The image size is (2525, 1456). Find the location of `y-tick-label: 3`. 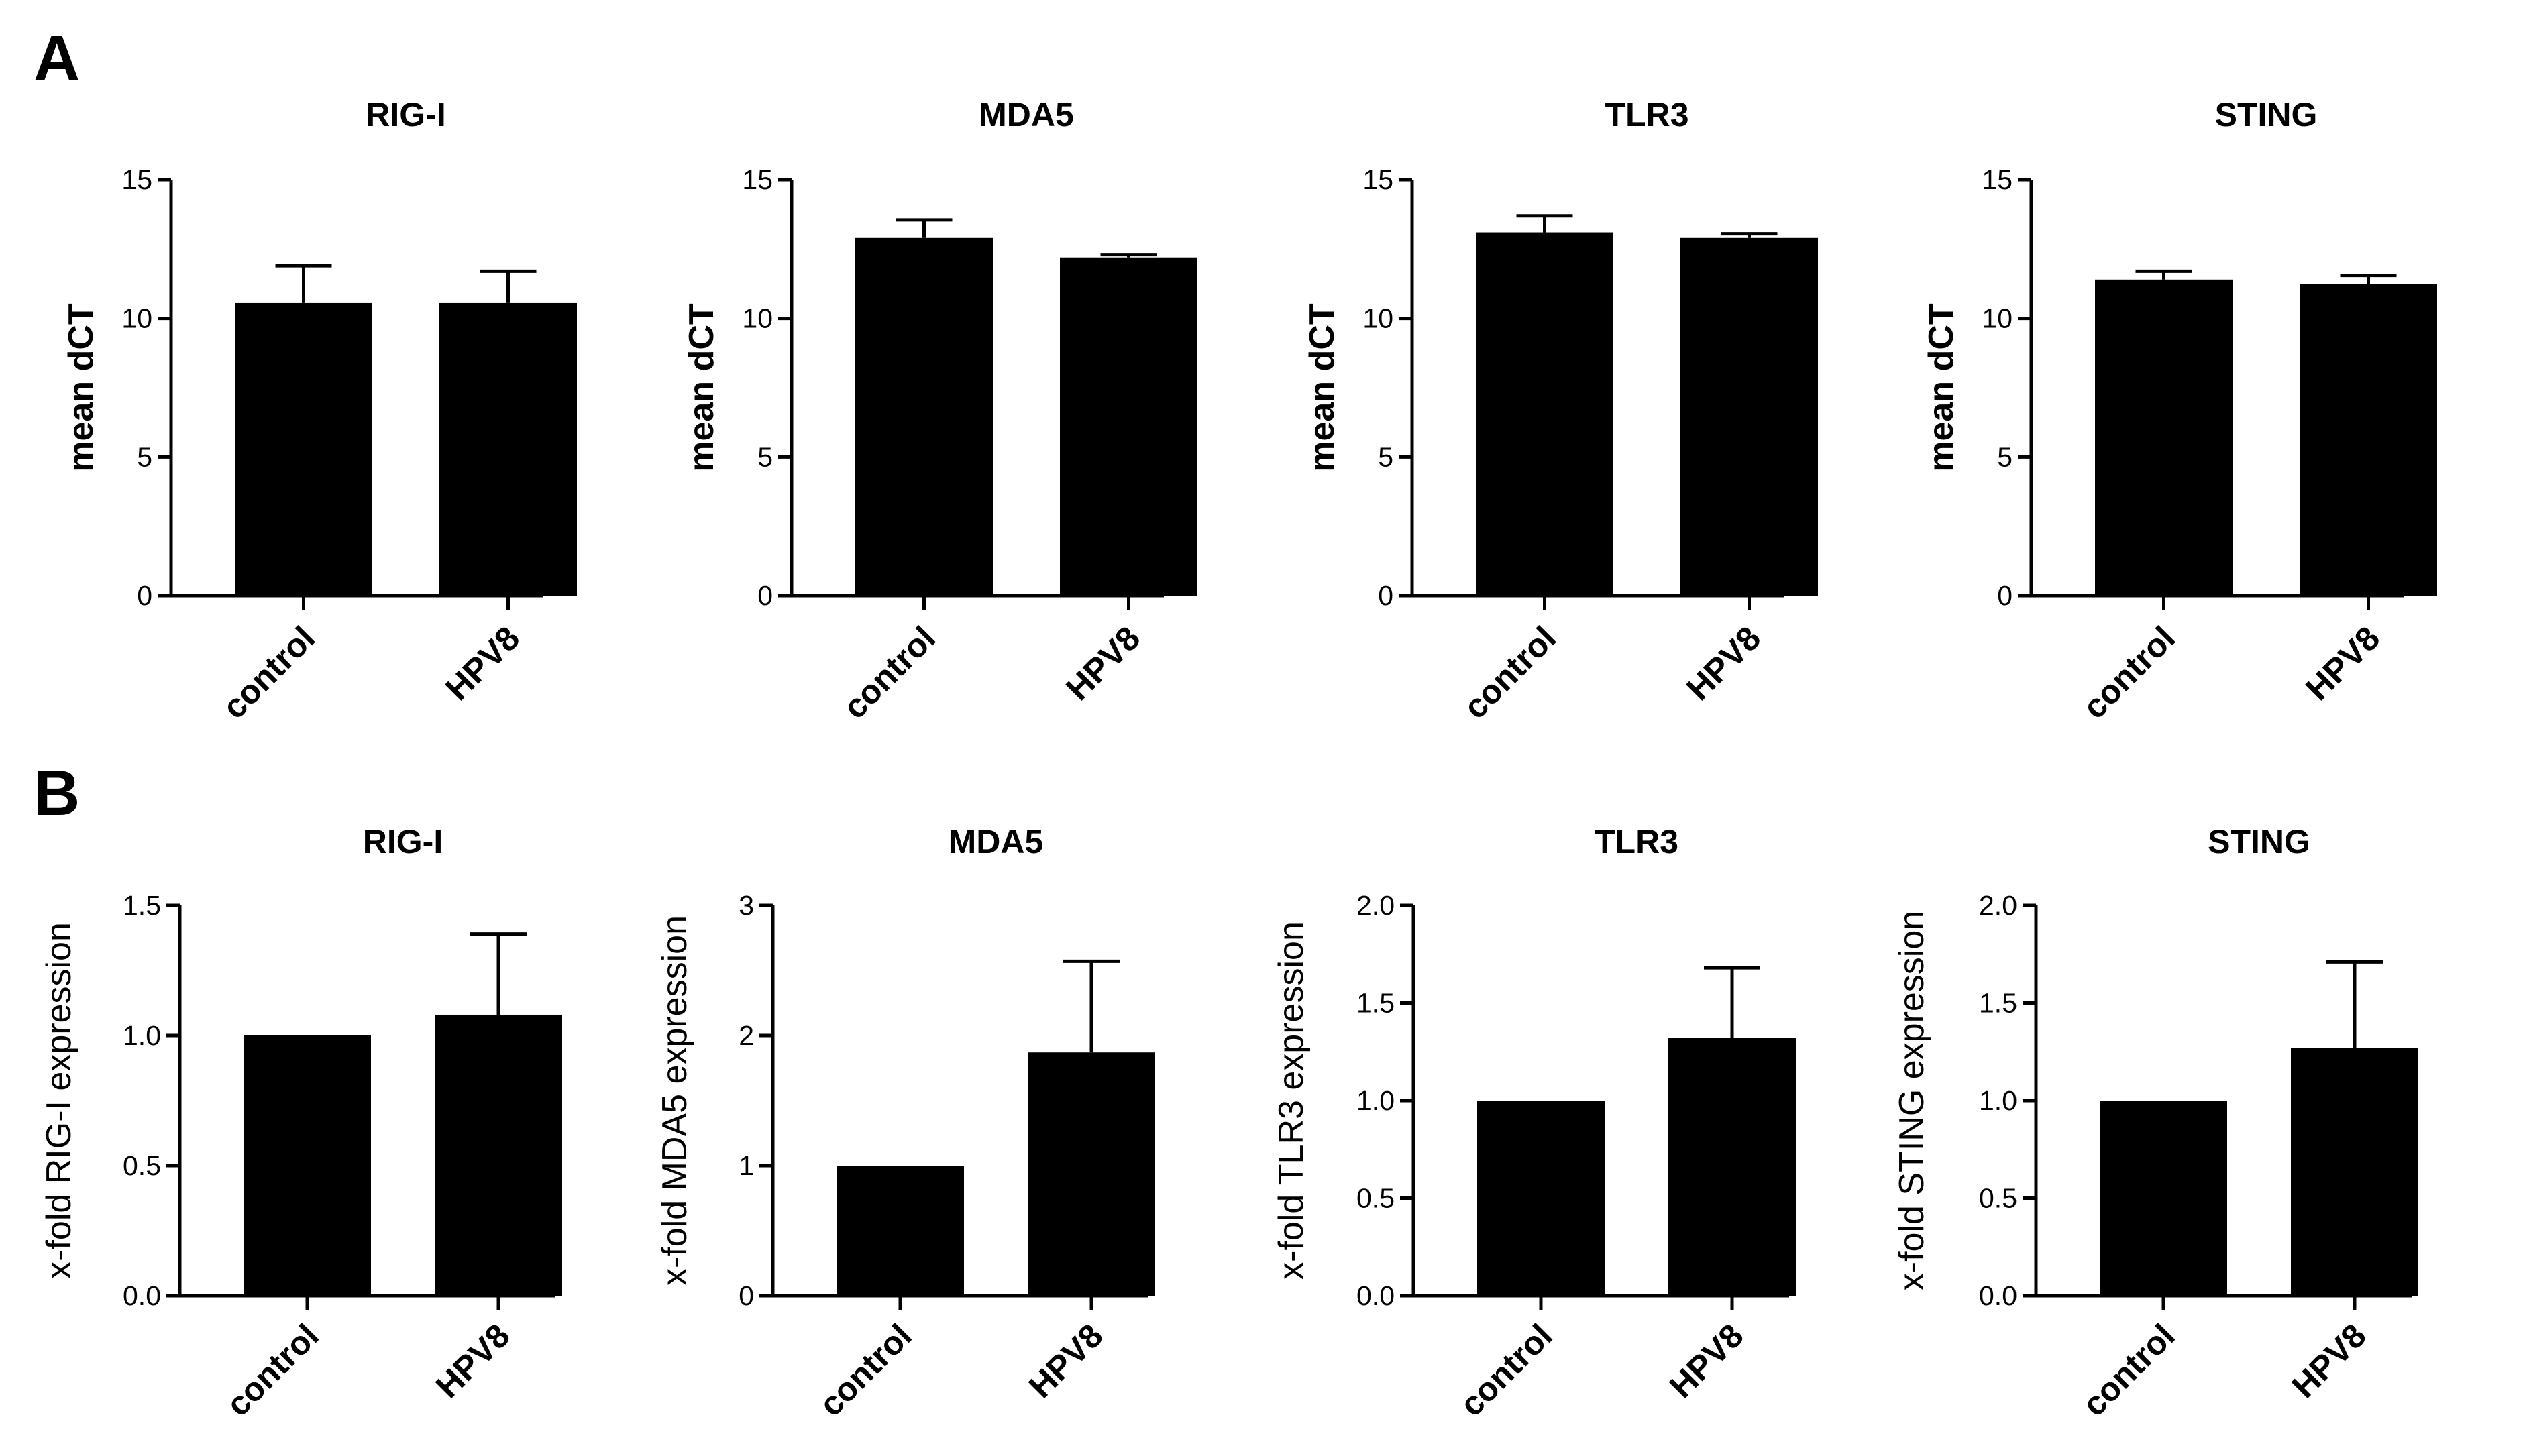

y-tick-label: 3 is located at coordinates (747, 905).